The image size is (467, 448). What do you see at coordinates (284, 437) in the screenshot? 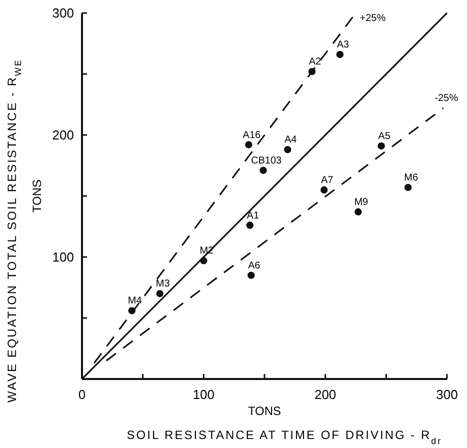
I see `x-axis-title: SOIL RESISTANCE AT TIME OF DRIVING - R$_{dr}$` at bounding box center [284, 437].